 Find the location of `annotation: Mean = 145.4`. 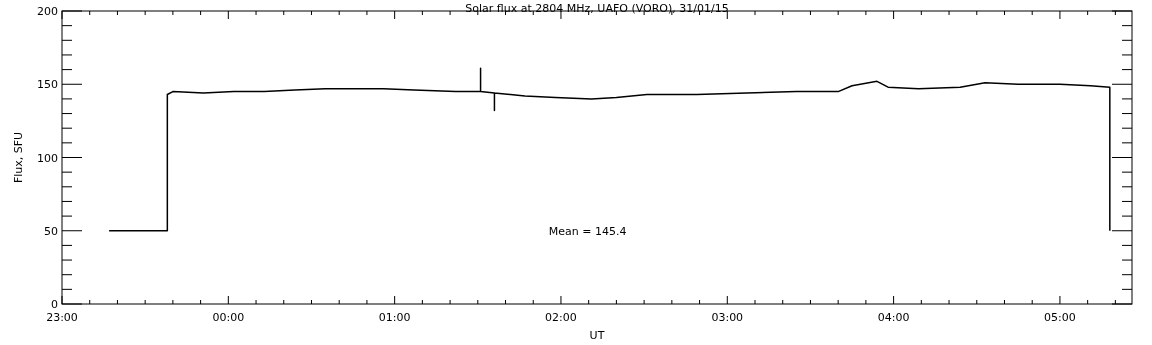

annotation: Mean = 145.4 is located at coordinates (587, 231).